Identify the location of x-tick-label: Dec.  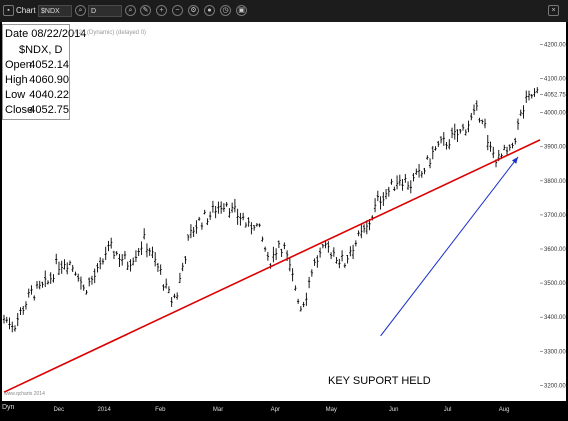
(58, 410).